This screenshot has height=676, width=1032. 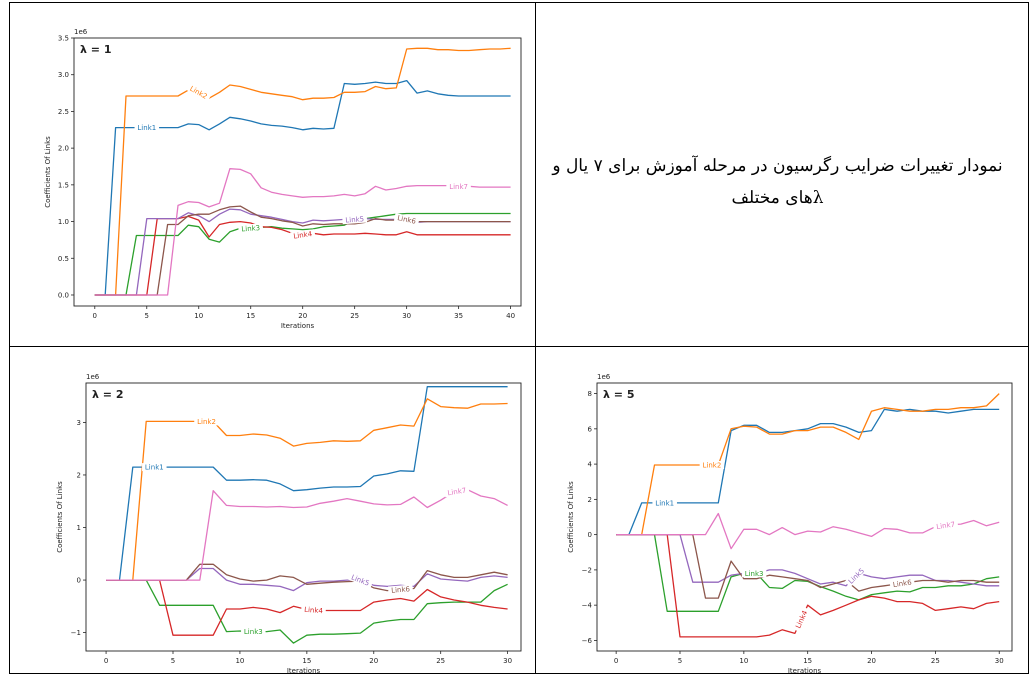 I want to click on series-label-link5: Link5, so click(x=856, y=576).